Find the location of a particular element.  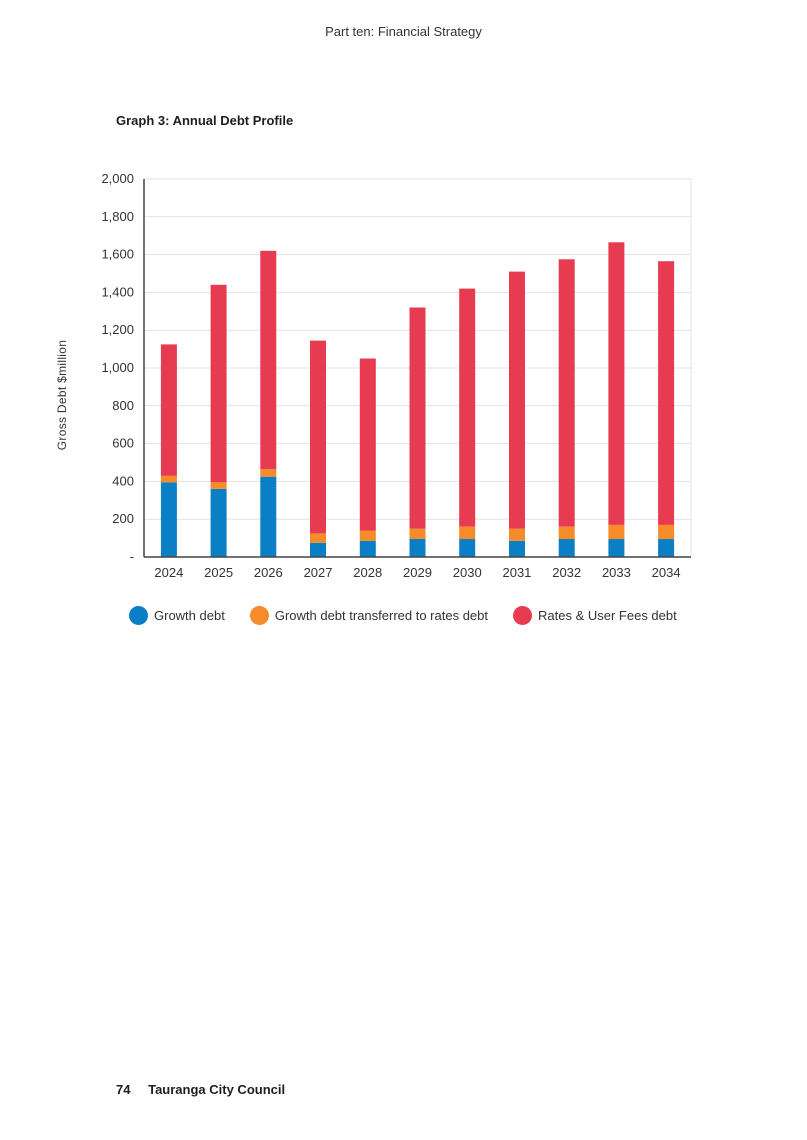

page-number: 74 is located at coordinates (123, 1089).